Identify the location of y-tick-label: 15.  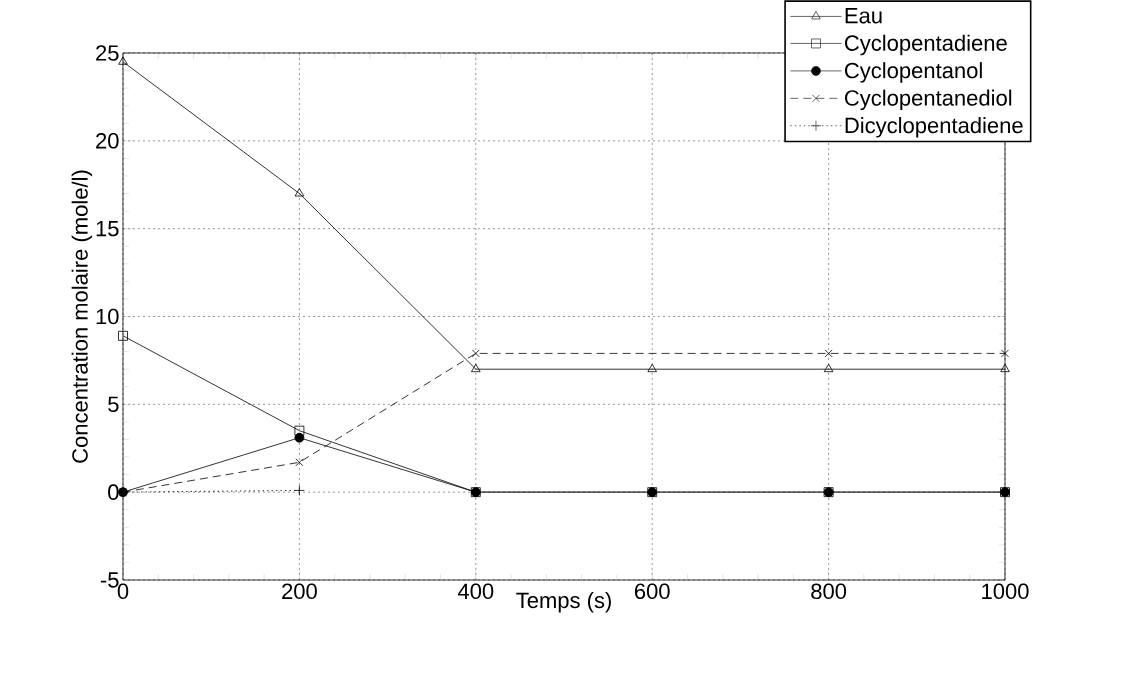
(107, 228).